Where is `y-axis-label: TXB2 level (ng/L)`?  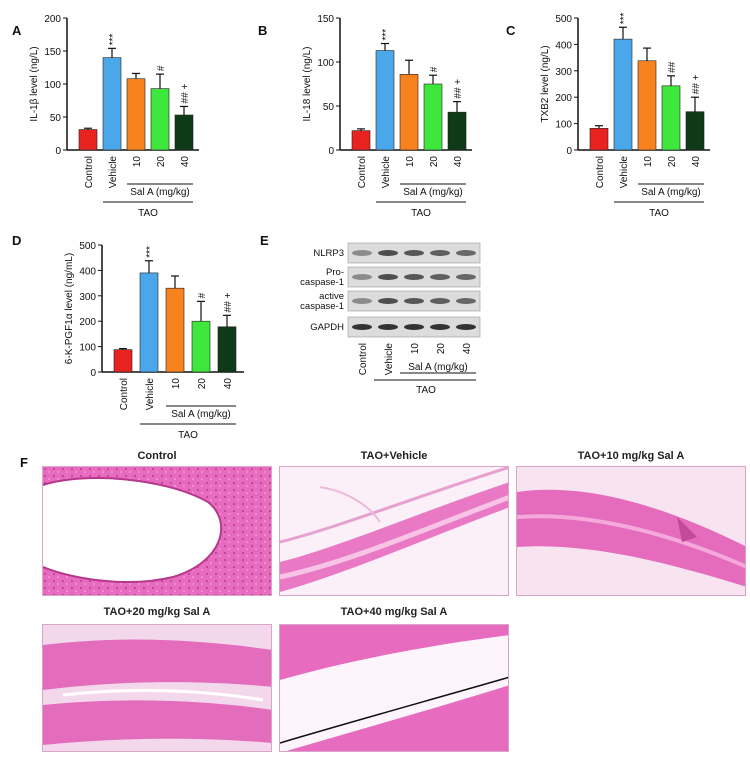
y-axis-label: TXB2 level (ng/L) is located at coordinates (545, 83).